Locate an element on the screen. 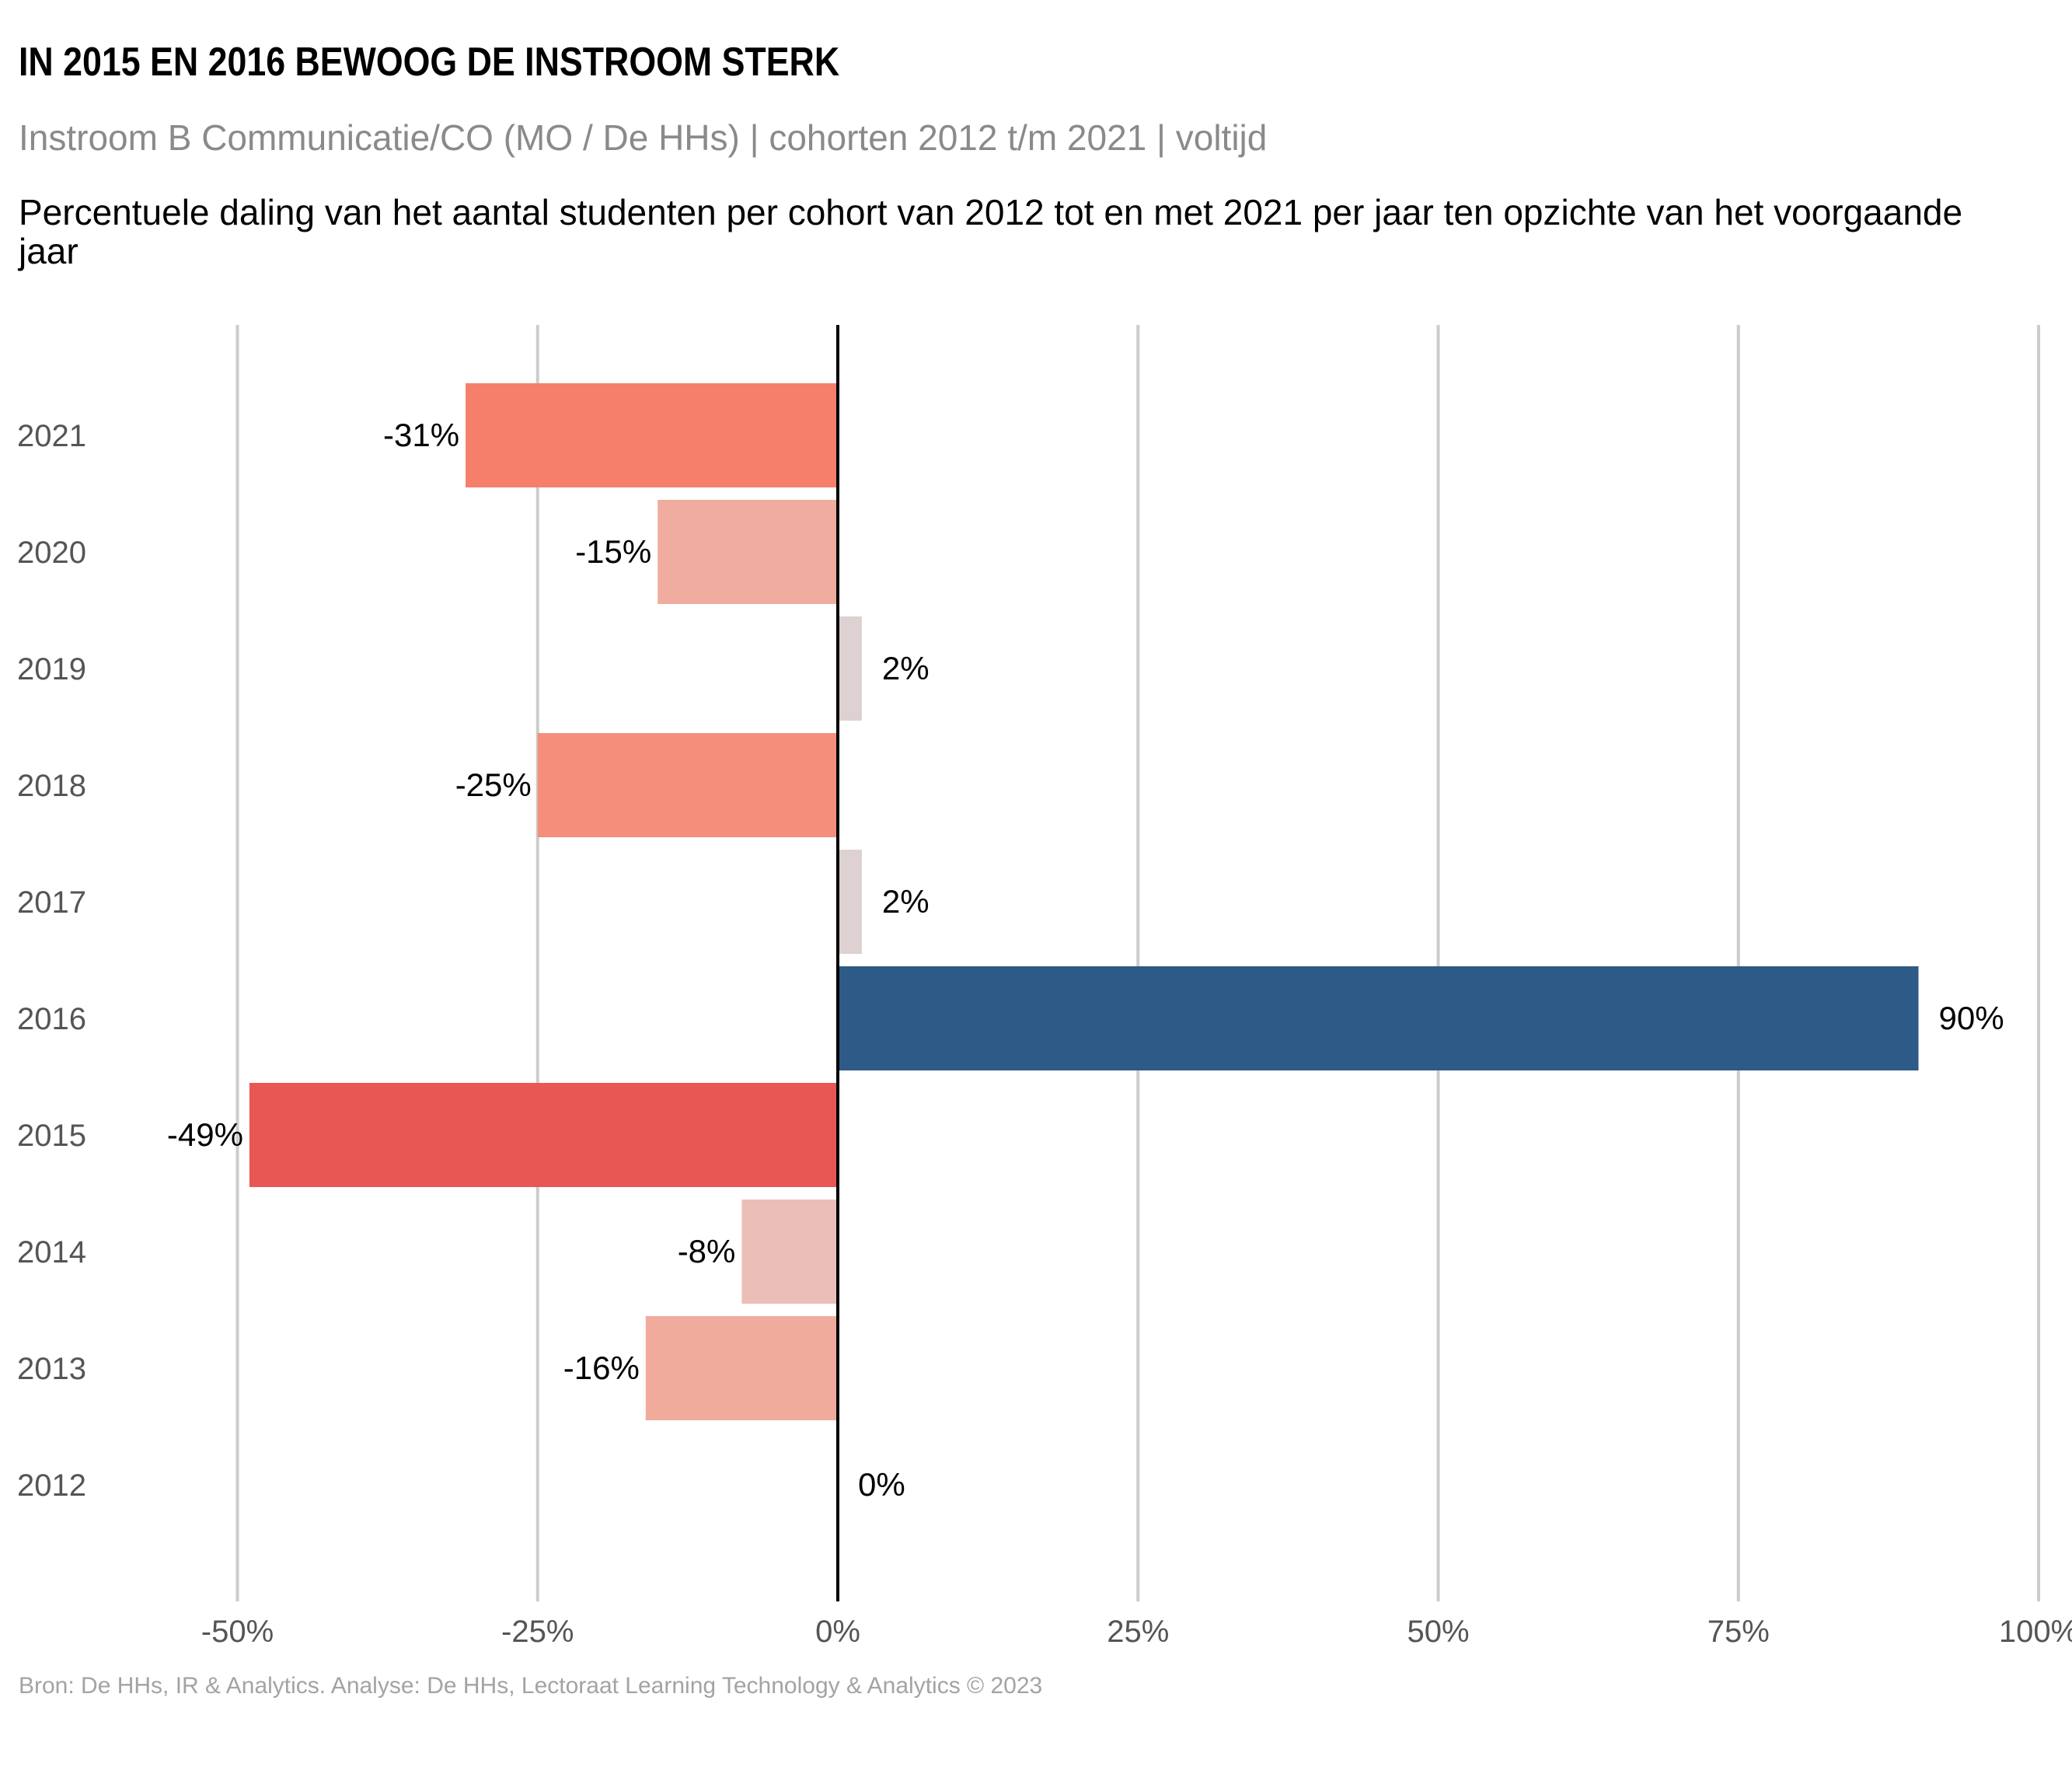  chart-title: IN 2015 EN 2016 BEWOOG DE INSTROOM STERK is located at coordinates (429, 62).